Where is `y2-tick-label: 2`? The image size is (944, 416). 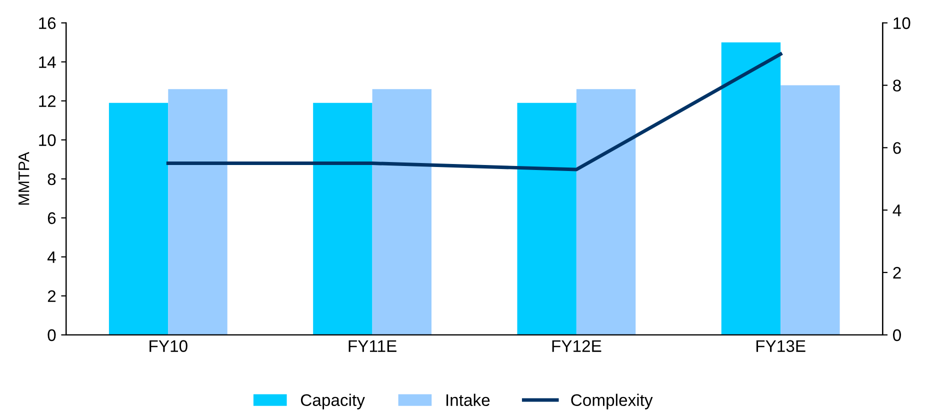
y2-tick-label: 2 is located at coordinates (897, 272).